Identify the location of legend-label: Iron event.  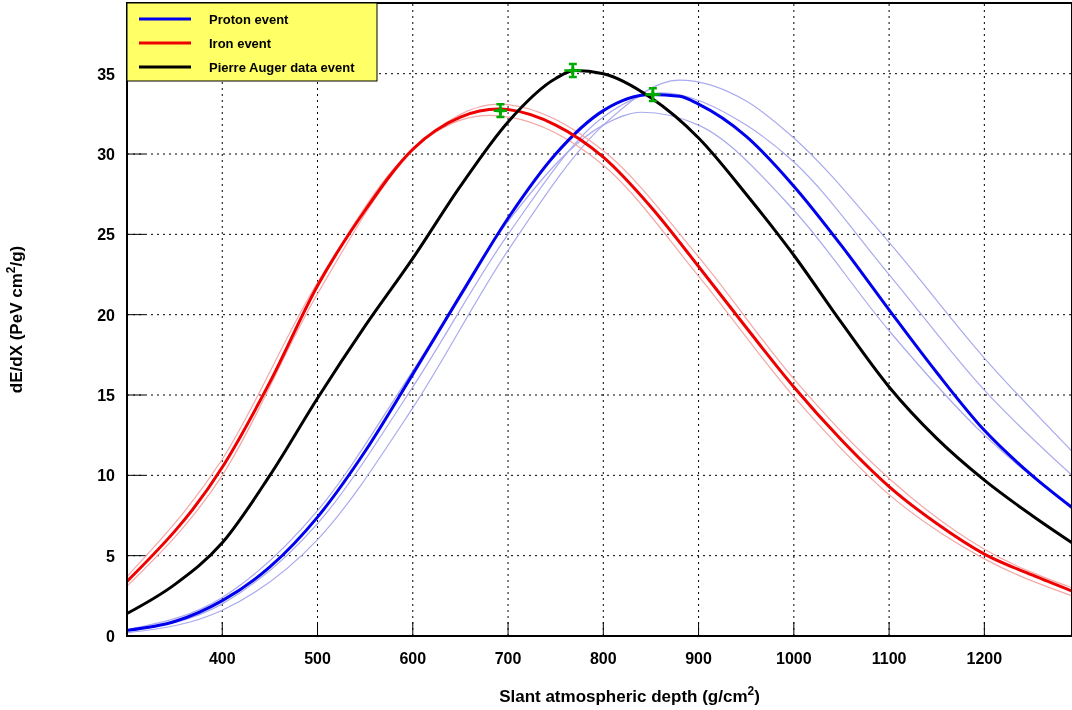
(240, 43).